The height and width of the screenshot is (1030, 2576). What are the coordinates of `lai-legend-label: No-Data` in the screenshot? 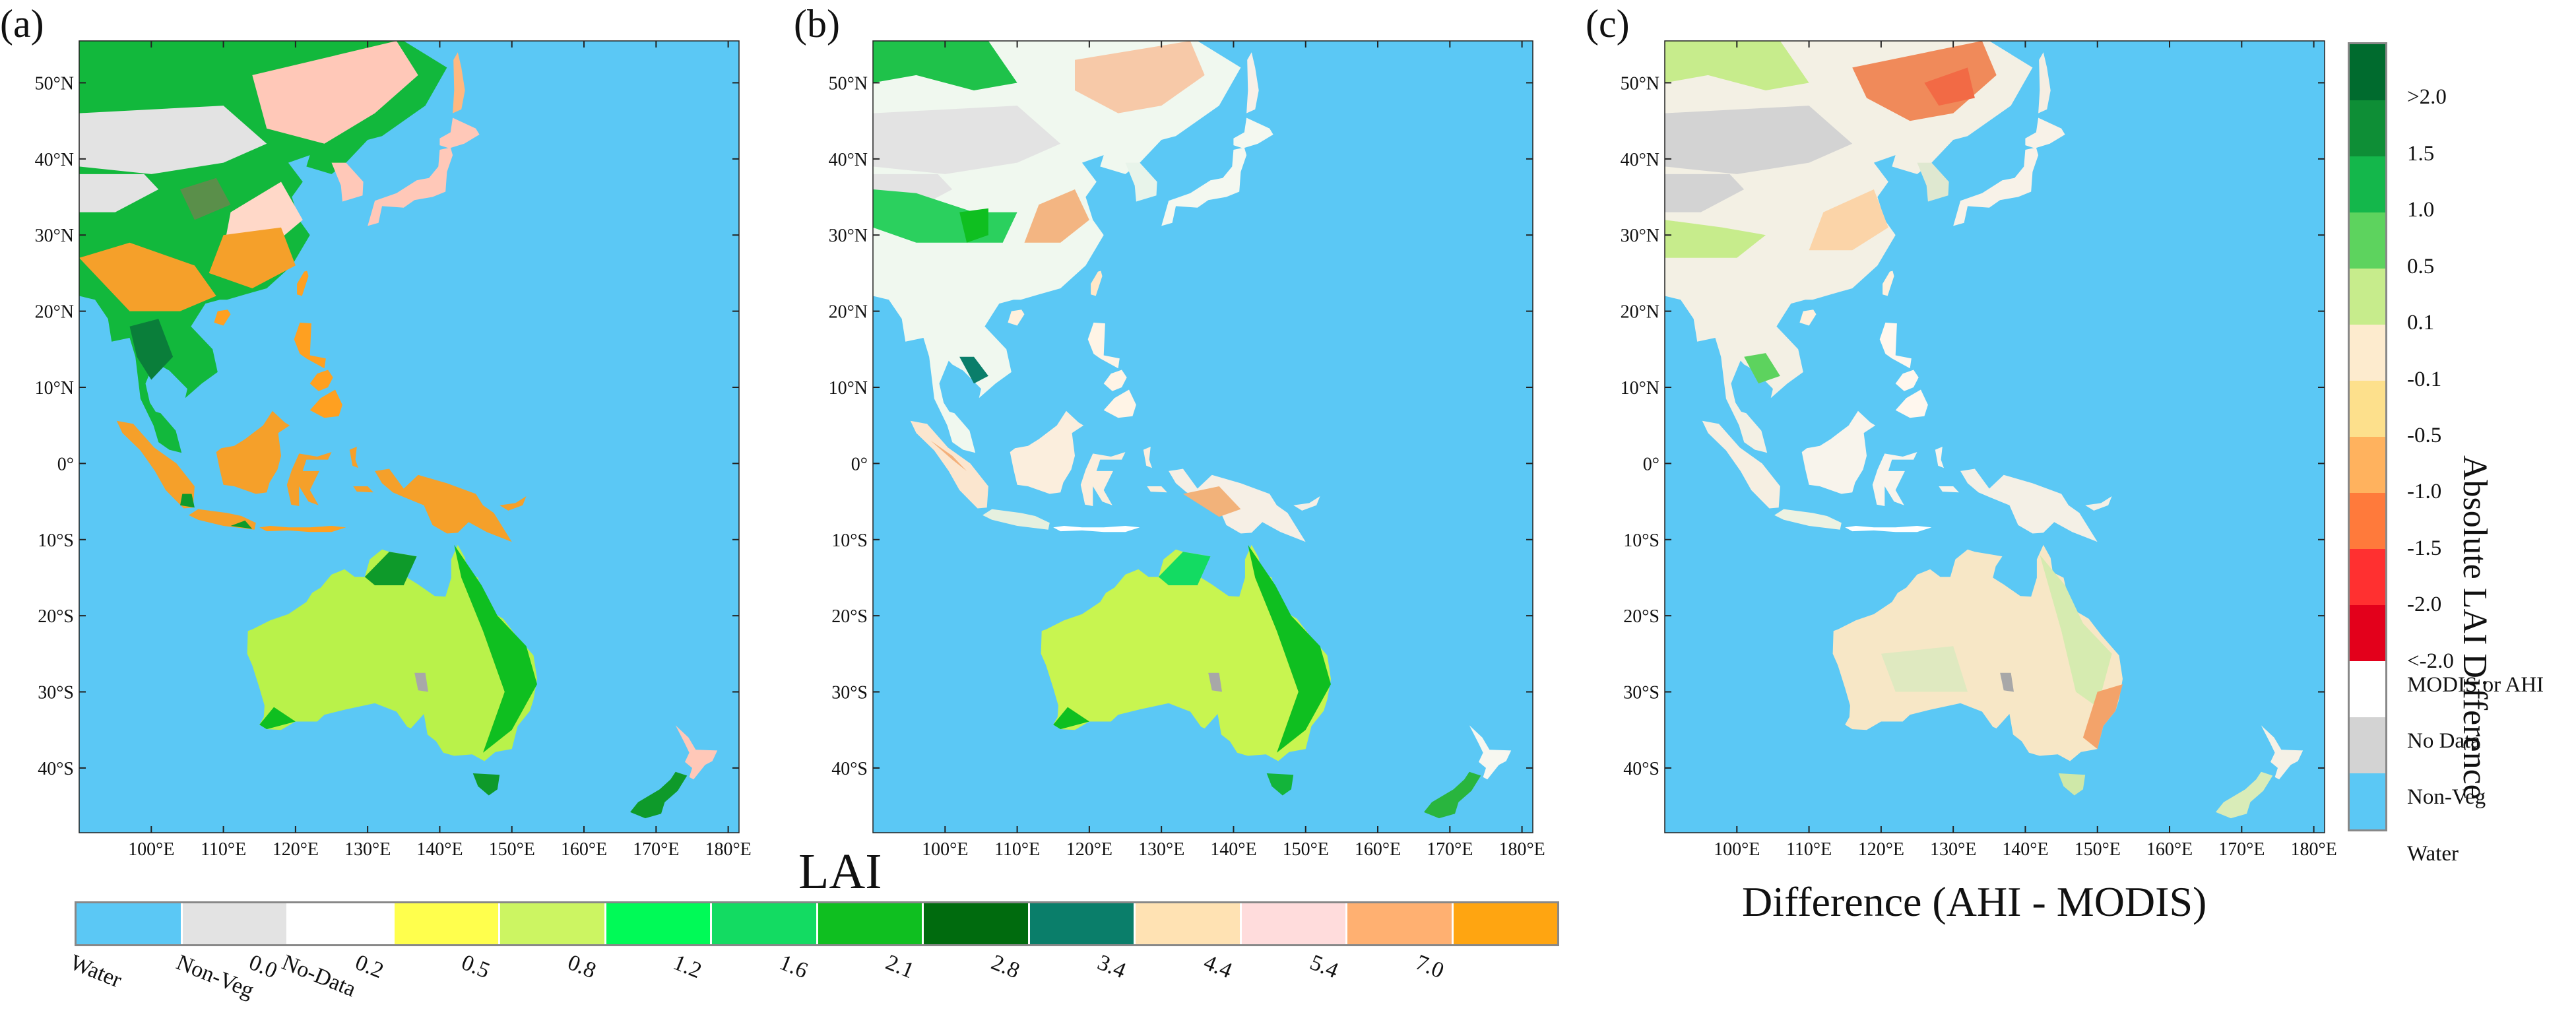 It's located at (319, 976).